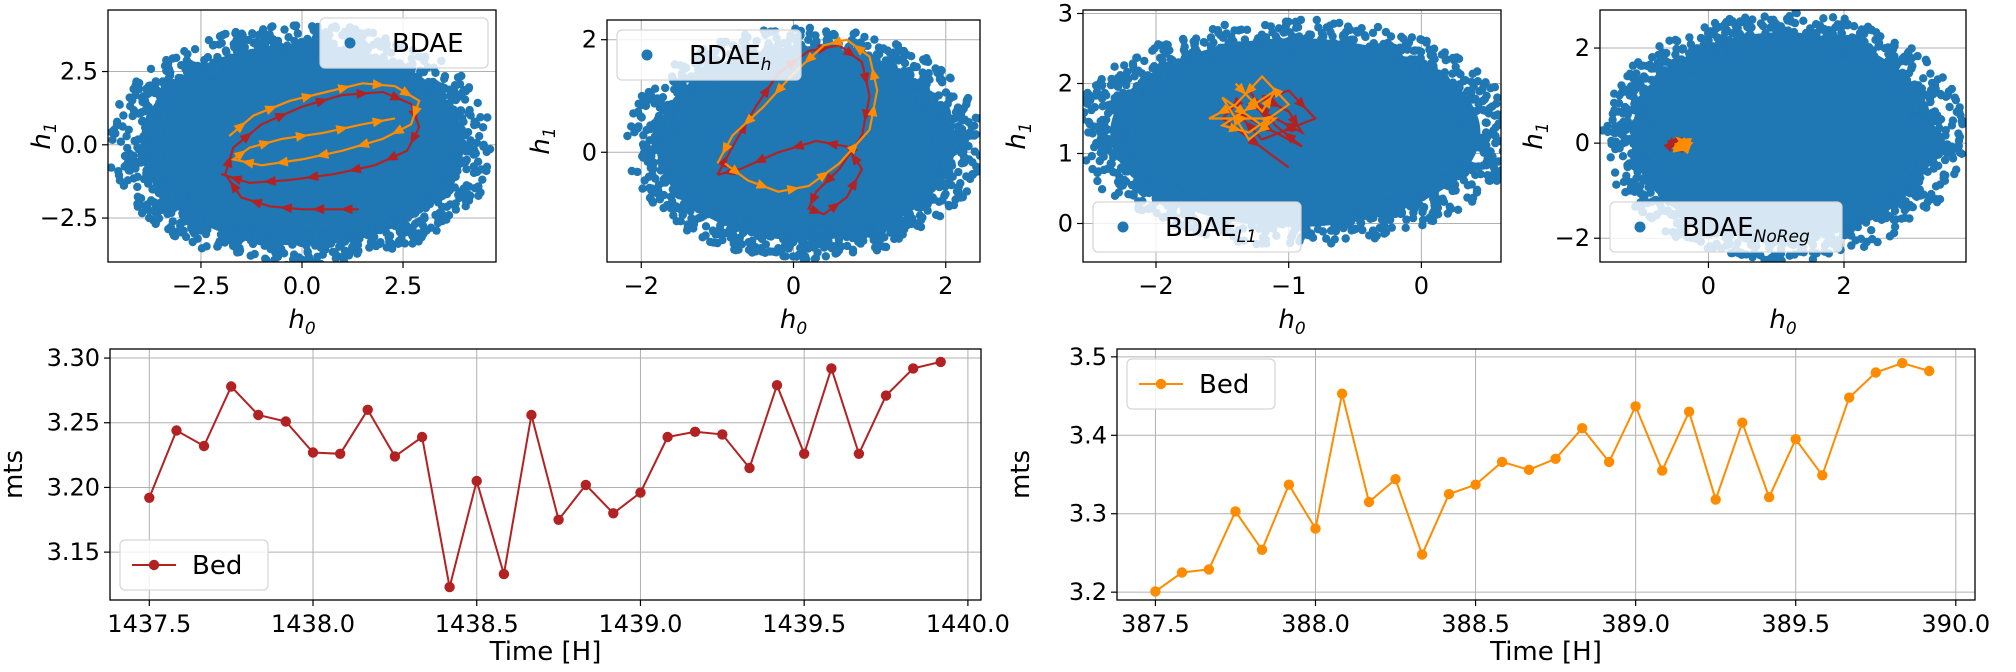 The image size is (2016, 672). What do you see at coordinates (1065, 84) in the screenshot?
I see `y-tick-label: 2` at bounding box center [1065, 84].